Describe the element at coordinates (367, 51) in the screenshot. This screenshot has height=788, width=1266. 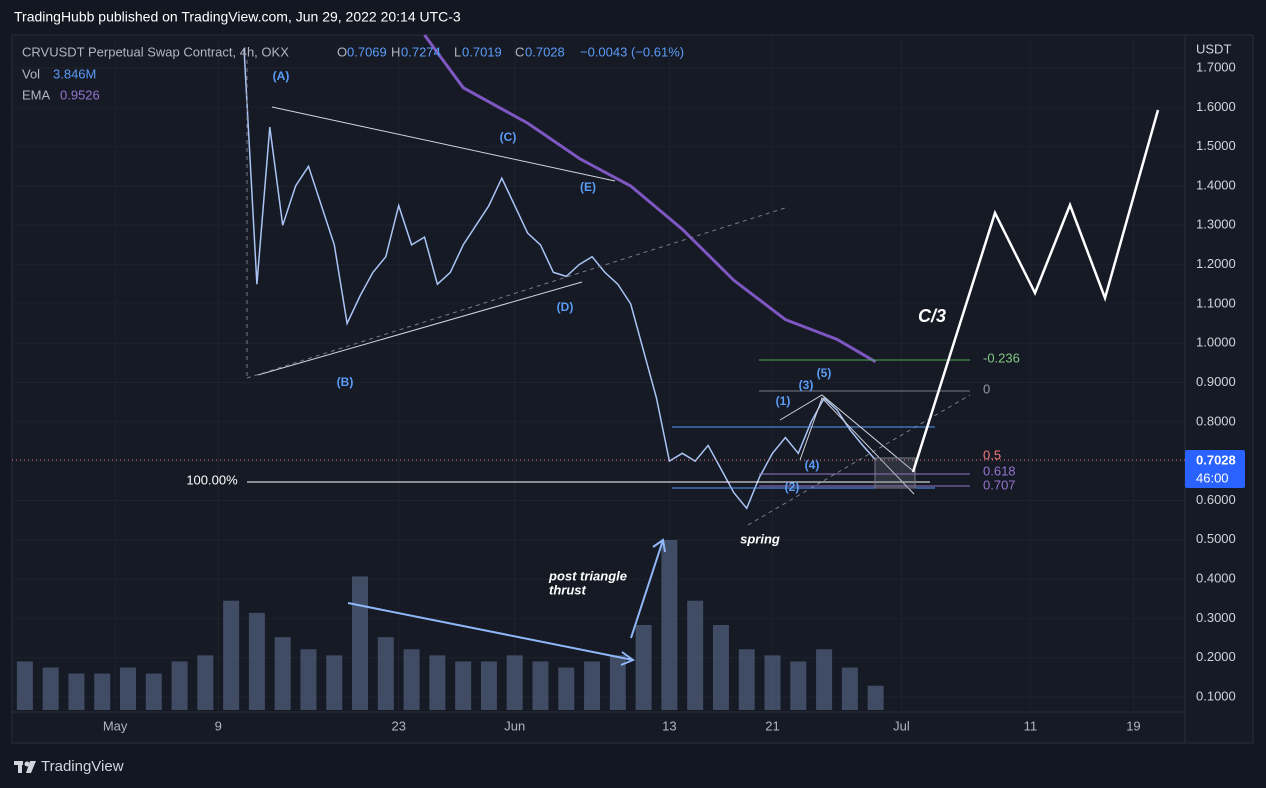
I see `ohlc-value: 0.7069` at that location.